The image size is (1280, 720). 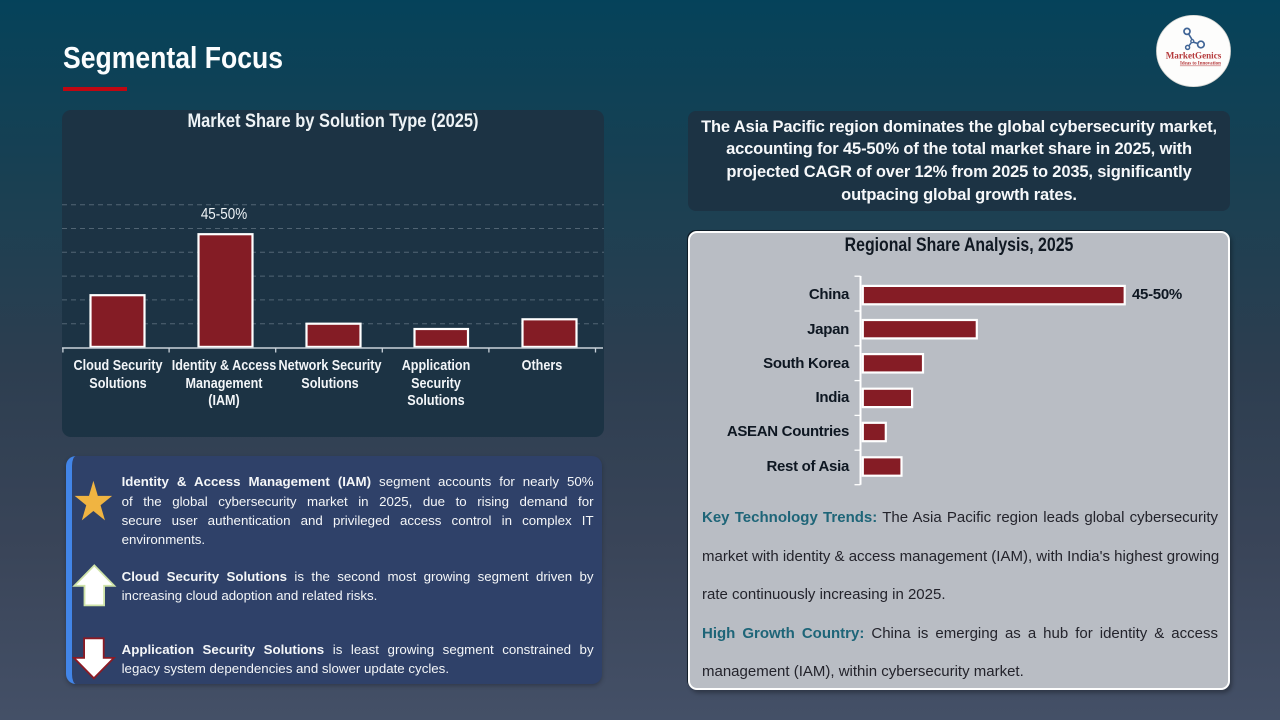 I want to click on svg-text: Ideas to Innovation, so click(x=1200, y=64).